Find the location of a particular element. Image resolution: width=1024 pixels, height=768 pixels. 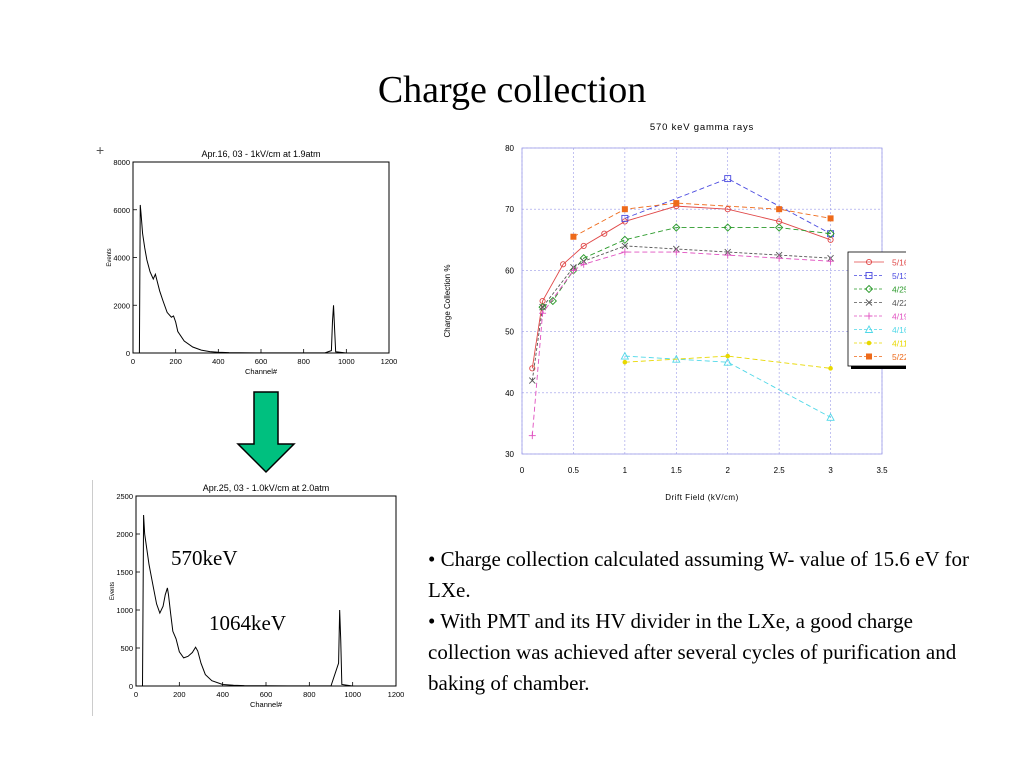

legend-entry: 5/16/03 is located at coordinates (899, 263).